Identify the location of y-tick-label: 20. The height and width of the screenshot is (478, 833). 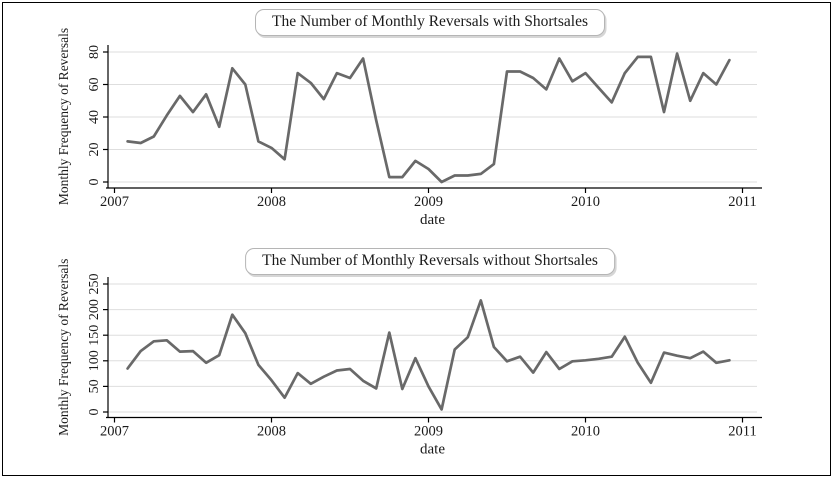
(94, 150).